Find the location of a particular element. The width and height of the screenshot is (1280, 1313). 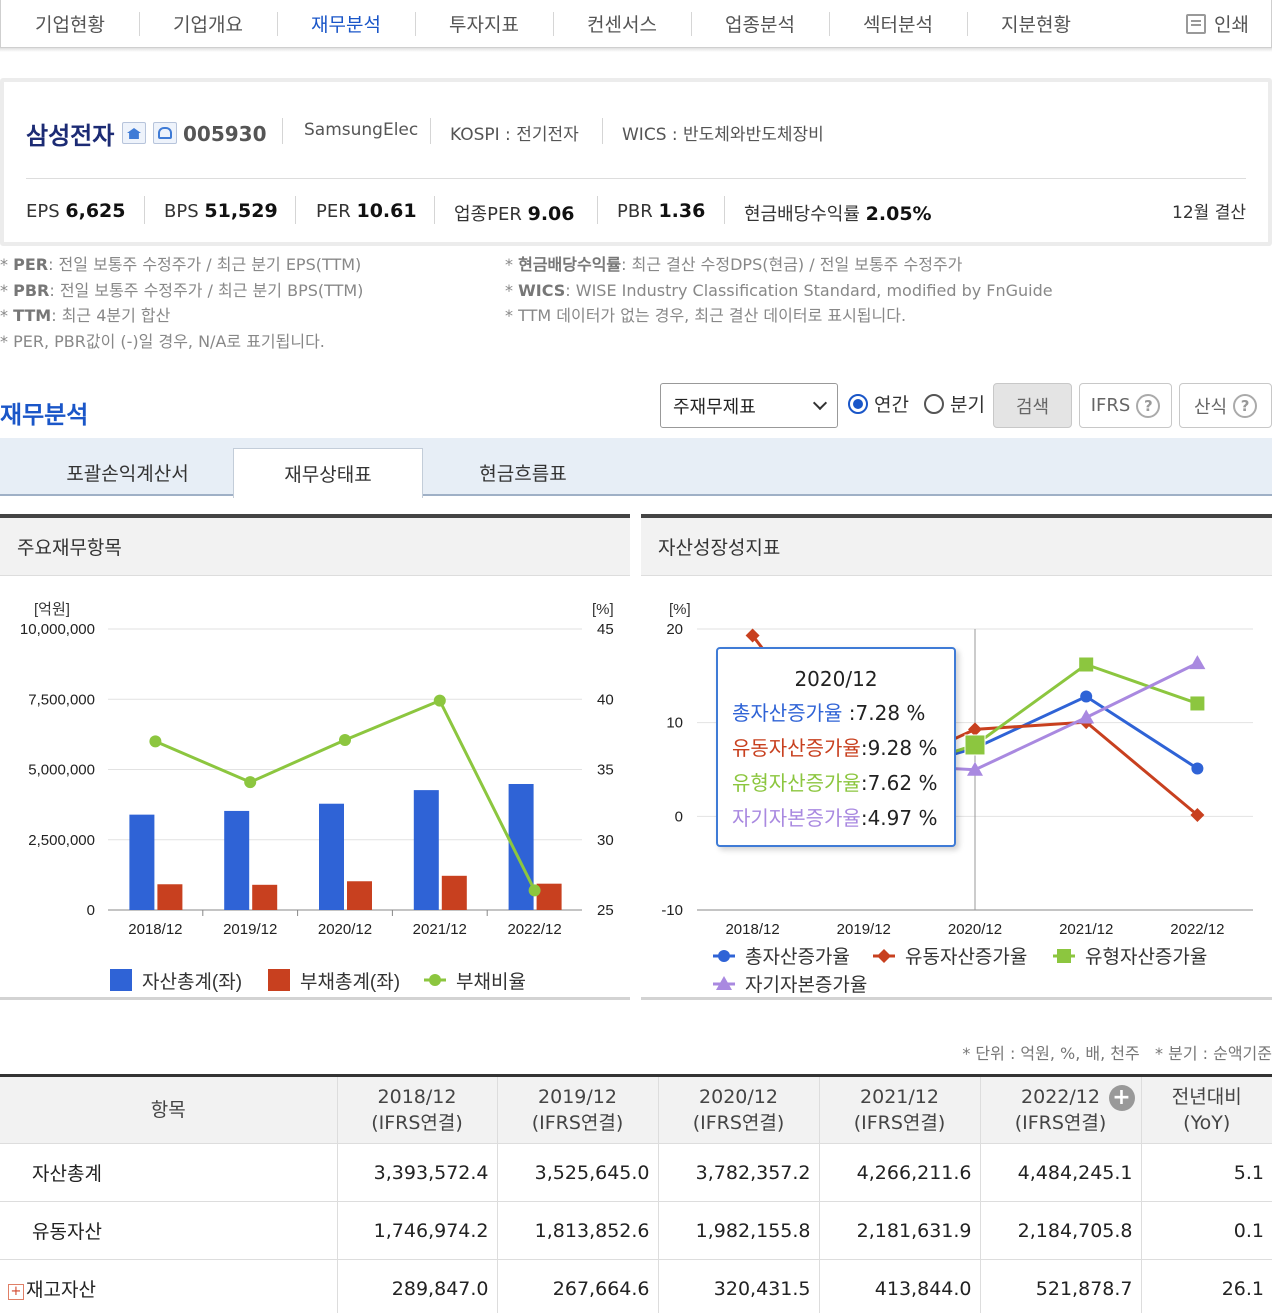

table-cell: 4,484,245.1 is located at coordinates (1060, 1172).